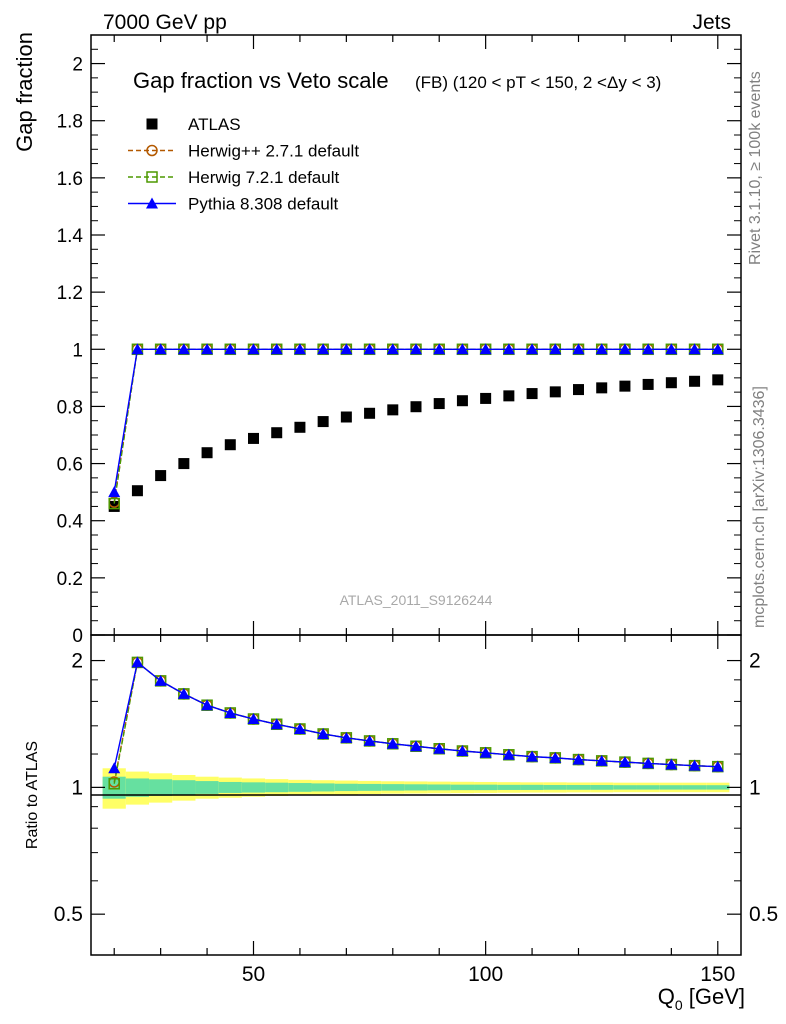  What do you see at coordinates (416, 715) in the screenshot?
I see `ratio-series-pythia` at bounding box center [416, 715].